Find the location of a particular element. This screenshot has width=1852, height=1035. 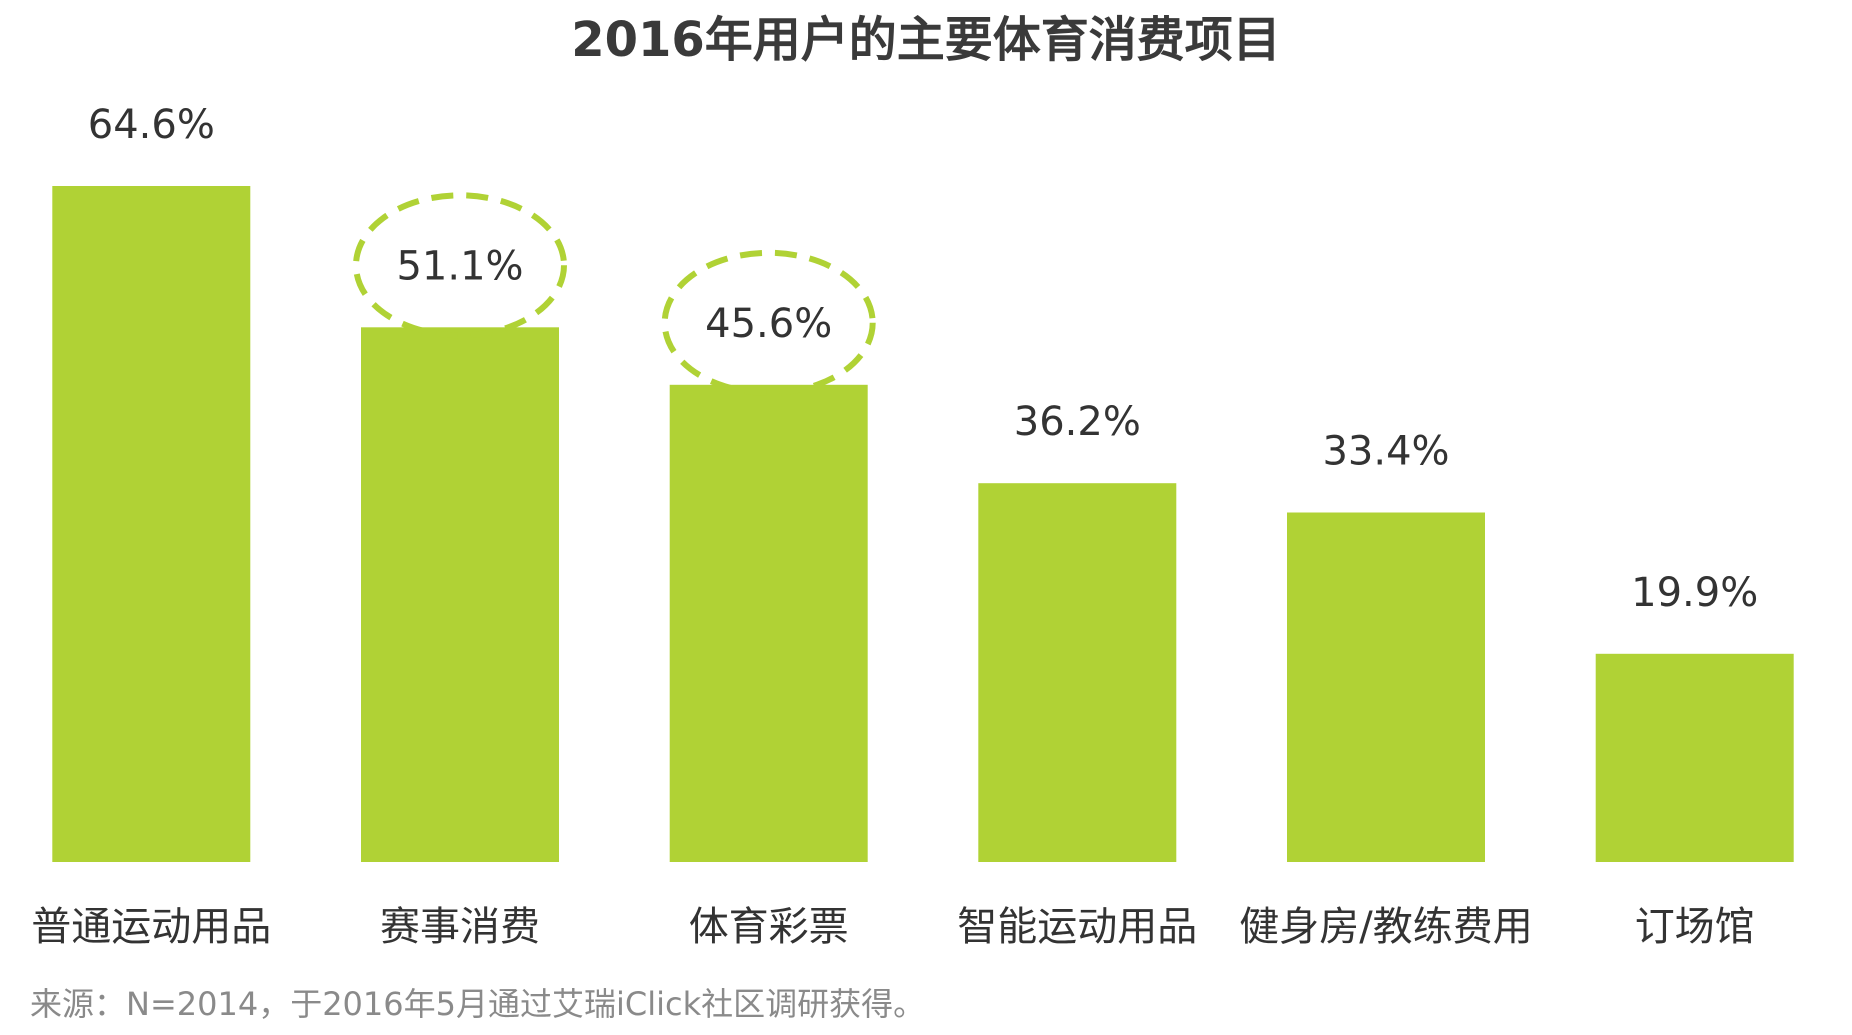

chart-title: 2016年用户的主要体育消费项目 is located at coordinates (926, 40).